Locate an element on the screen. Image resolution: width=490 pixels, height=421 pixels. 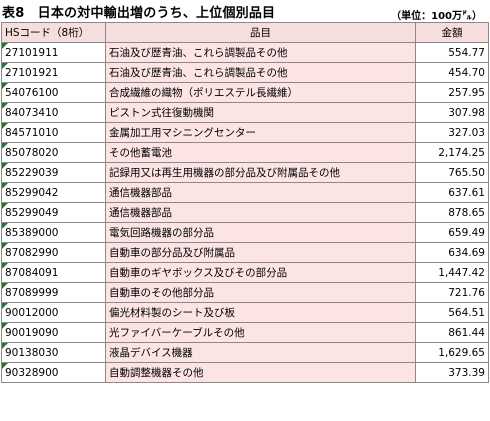
table-row: 87089999 自動車のその他部分品 721.76 is located at coordinates (245, 292).